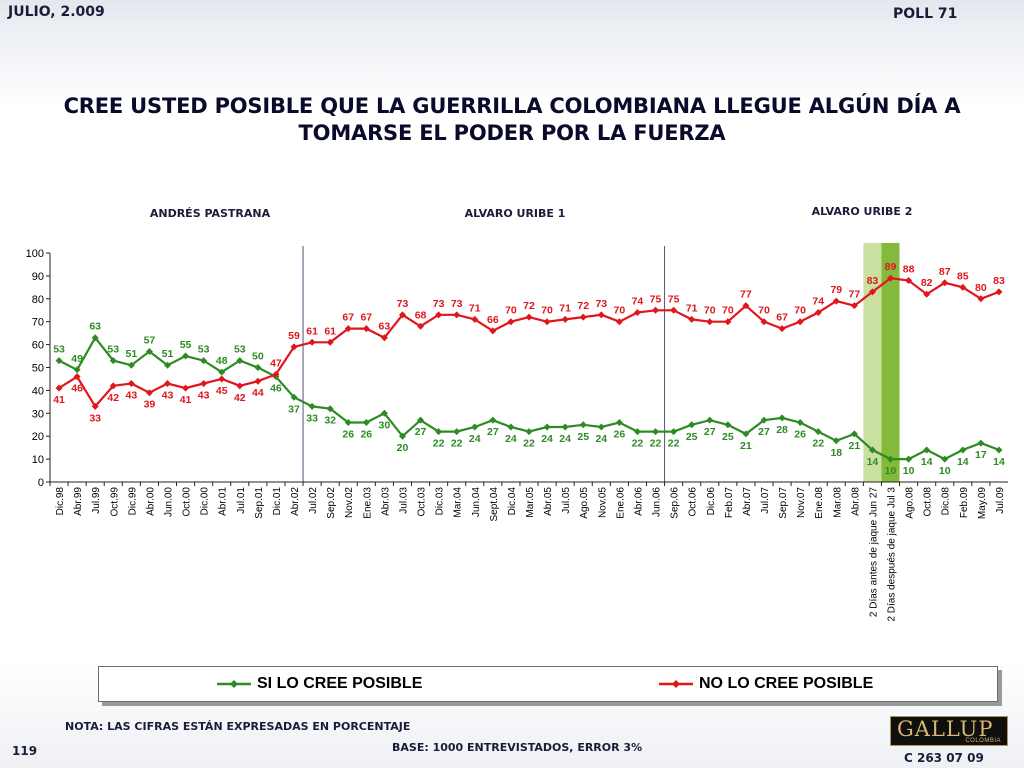 The height and width of the screenshot is (768, 1024). Describe the element at coordinates (222, 391) in the screenshot. I see `data-label: 45` at that location.